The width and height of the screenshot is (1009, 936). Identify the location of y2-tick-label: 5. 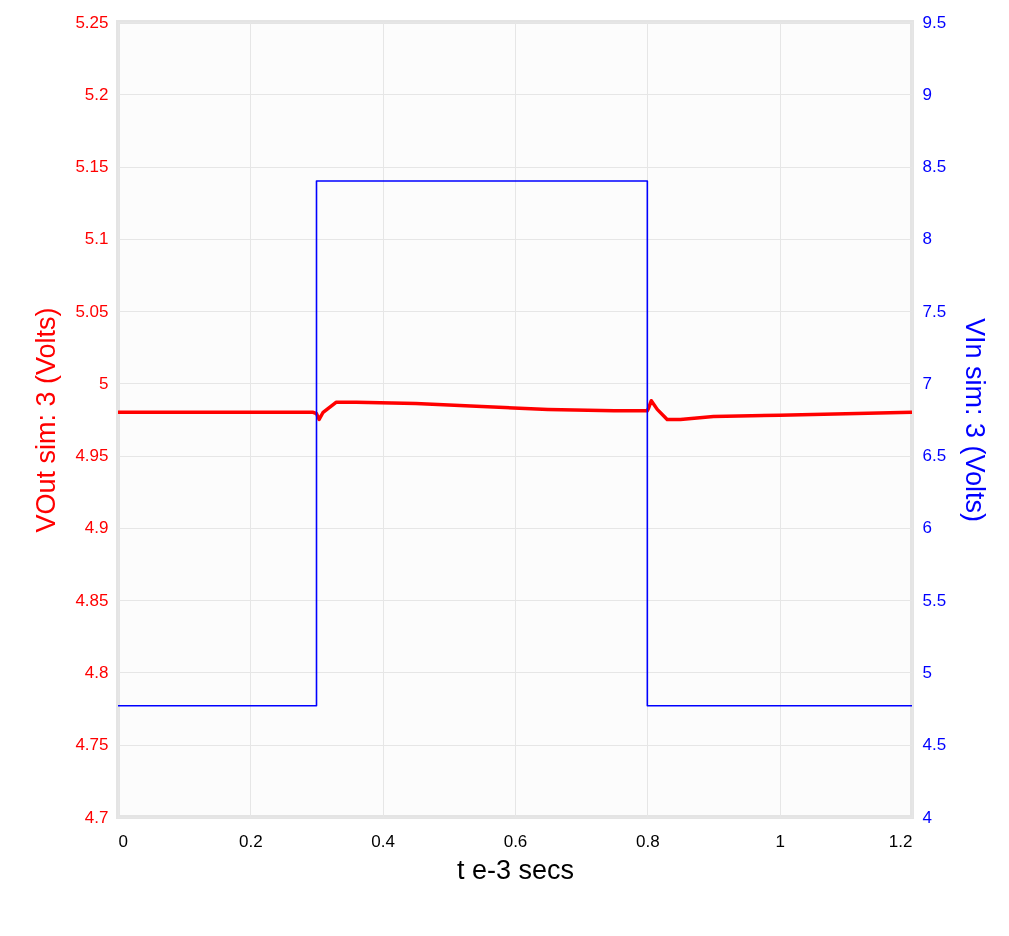
(927, 672).